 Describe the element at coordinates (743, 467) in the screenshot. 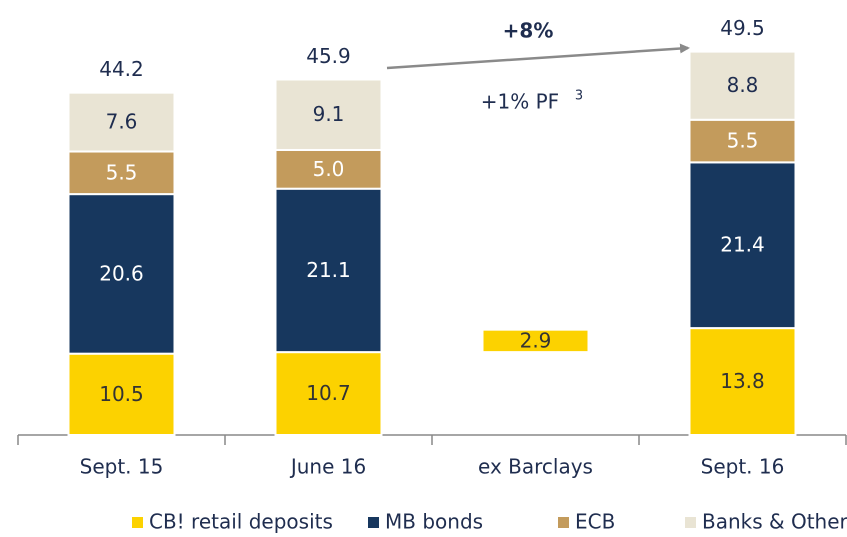

I see `x-tick-label: Sept. 16` at that location.